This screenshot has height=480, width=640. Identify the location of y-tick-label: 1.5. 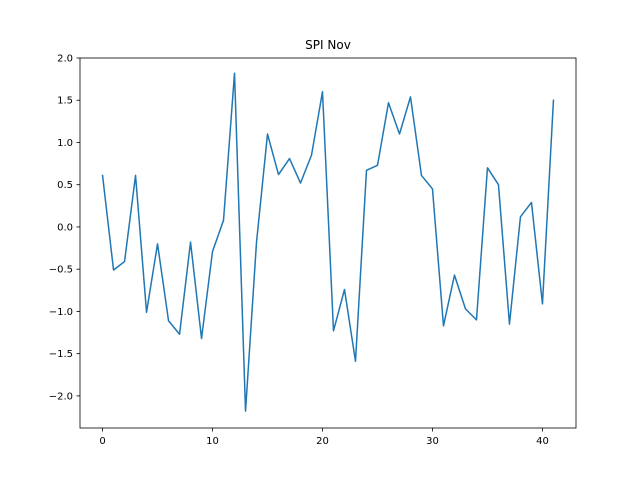
(65, 101).